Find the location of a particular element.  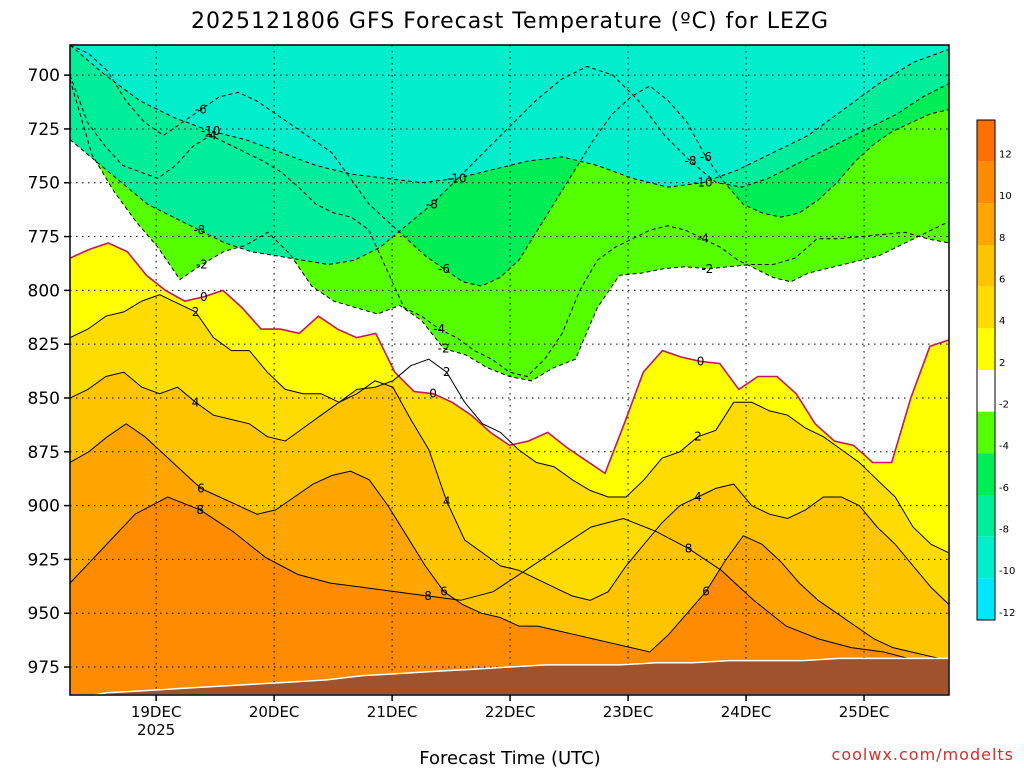

terrain-surface is located at coordinates (509, 676).